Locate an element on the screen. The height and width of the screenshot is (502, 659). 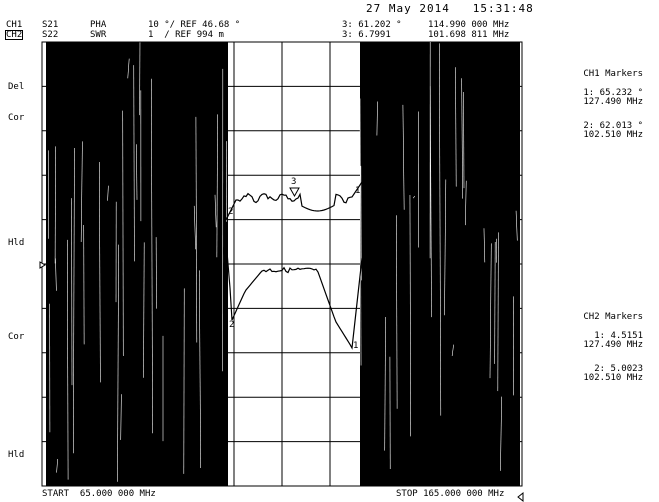
side-label-hld-1: Hld is located at coordinates (16, 243).